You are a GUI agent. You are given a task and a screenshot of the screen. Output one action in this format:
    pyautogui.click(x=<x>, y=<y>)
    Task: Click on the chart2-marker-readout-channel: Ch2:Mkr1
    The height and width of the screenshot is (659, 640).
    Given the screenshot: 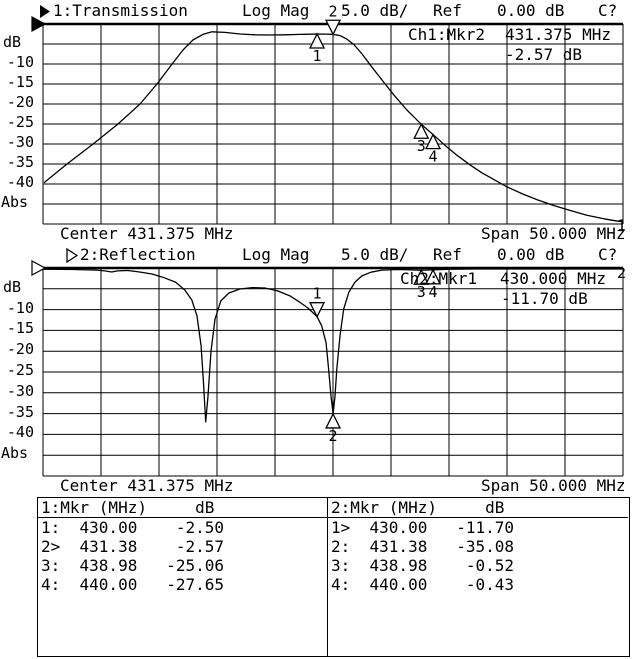 What is the action you would take?
    pyautogui.click(x=439, y=278)
    